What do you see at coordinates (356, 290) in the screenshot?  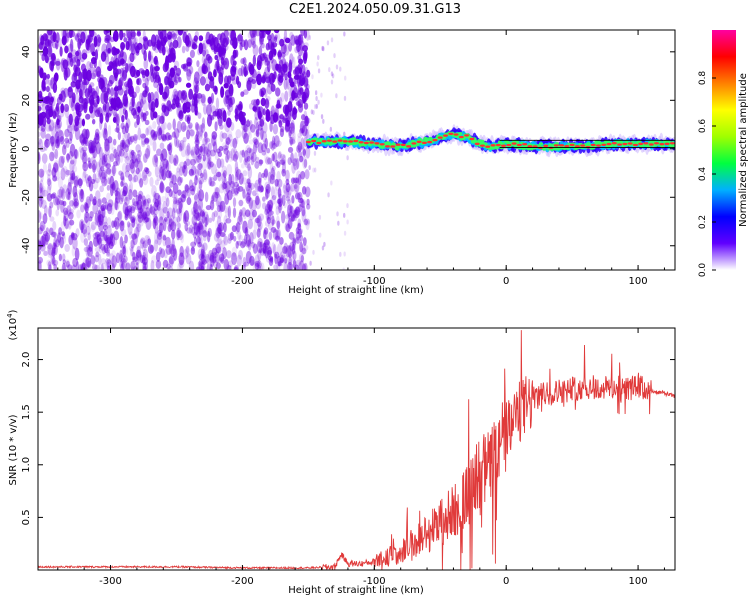 I see `spectrogram-x-label: Height of straight line (km)` at bounding box center [356, 290].